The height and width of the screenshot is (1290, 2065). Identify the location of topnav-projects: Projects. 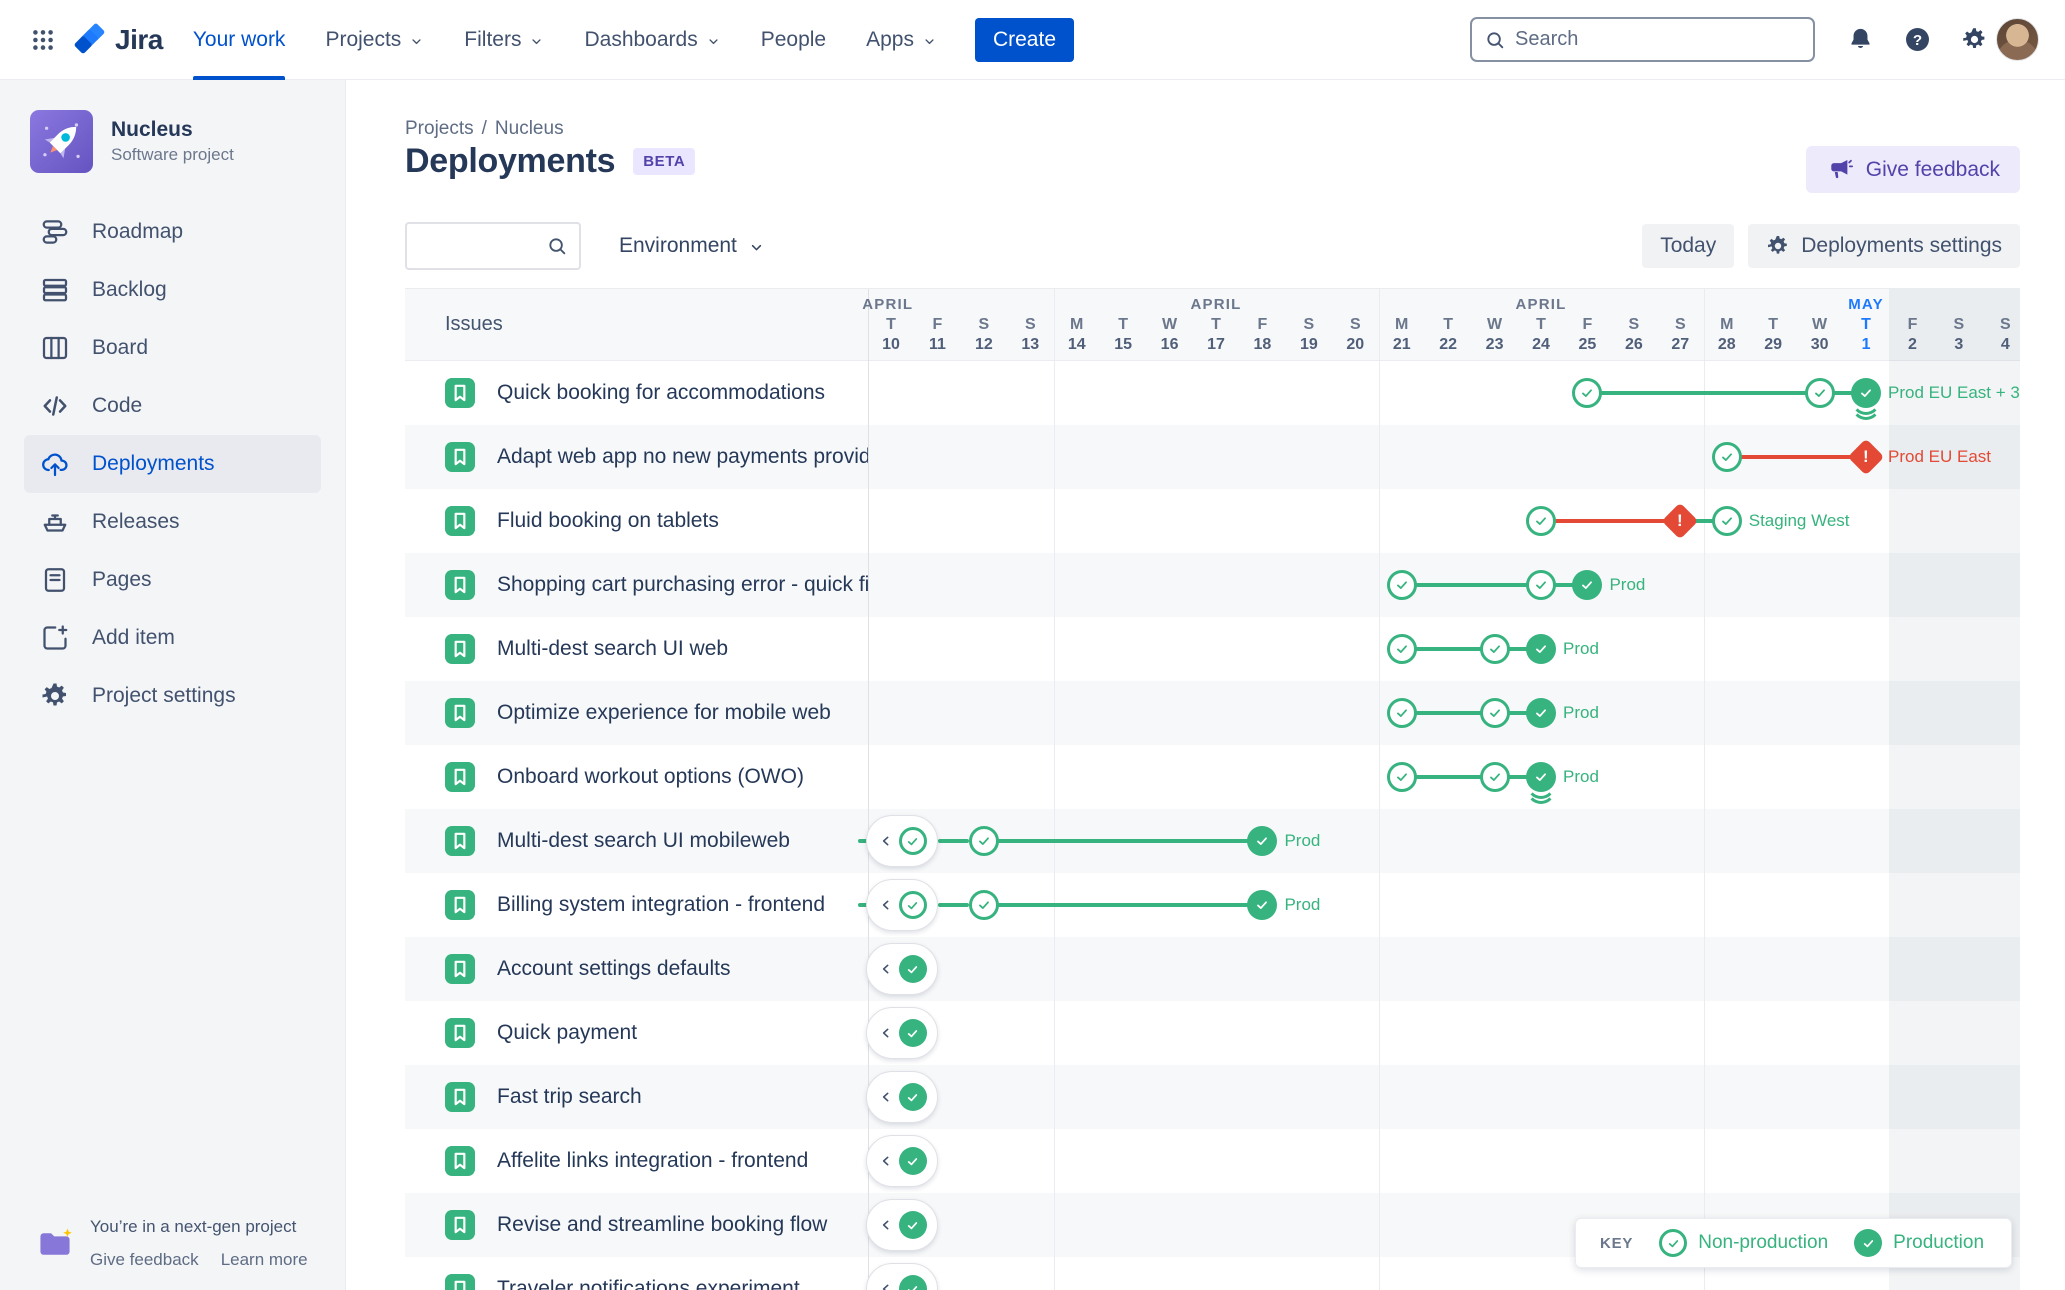
(374, 40).